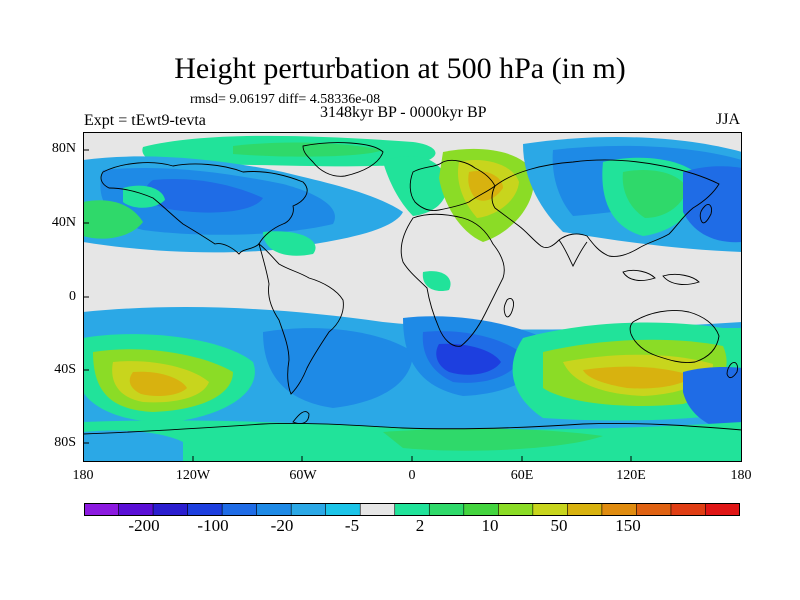 The width and height of the screenshot is (800, 600). What do you see at coordinates (522, 475) in the screenshot?
I see `lon-label-60e: 60E` at bounding box center [522, 475].